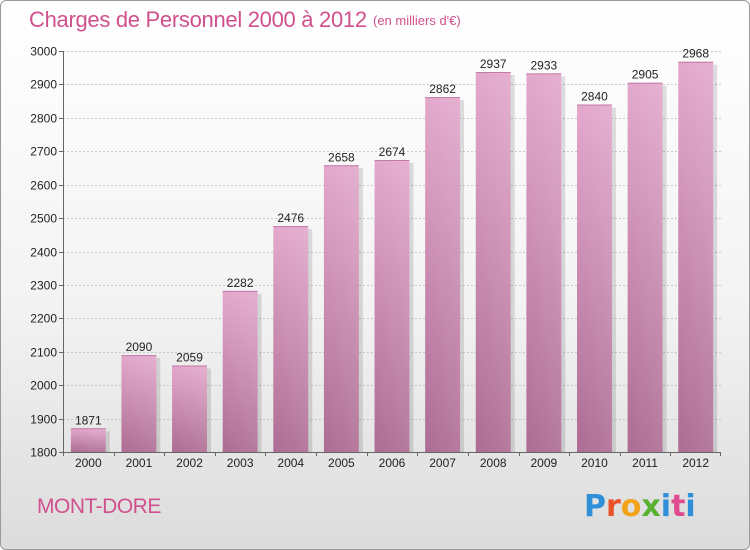  Describe the element at coordinates (43, 386) in the screenshot. I see `y-tick-label: 2000` at that location.